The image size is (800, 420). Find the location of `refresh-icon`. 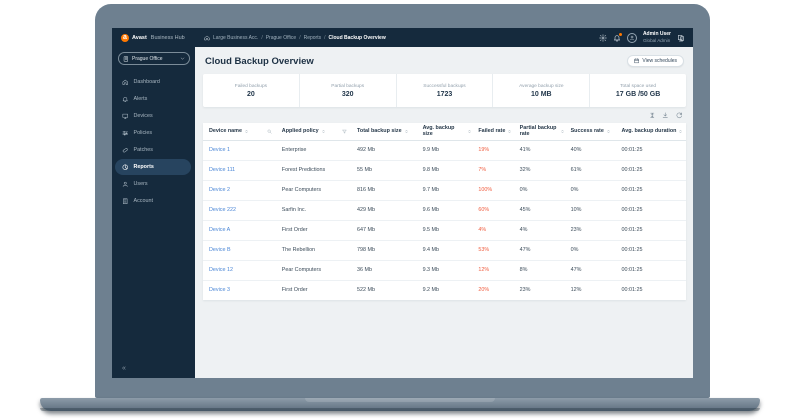

refresh-icon is located at coordinates (679, 115).